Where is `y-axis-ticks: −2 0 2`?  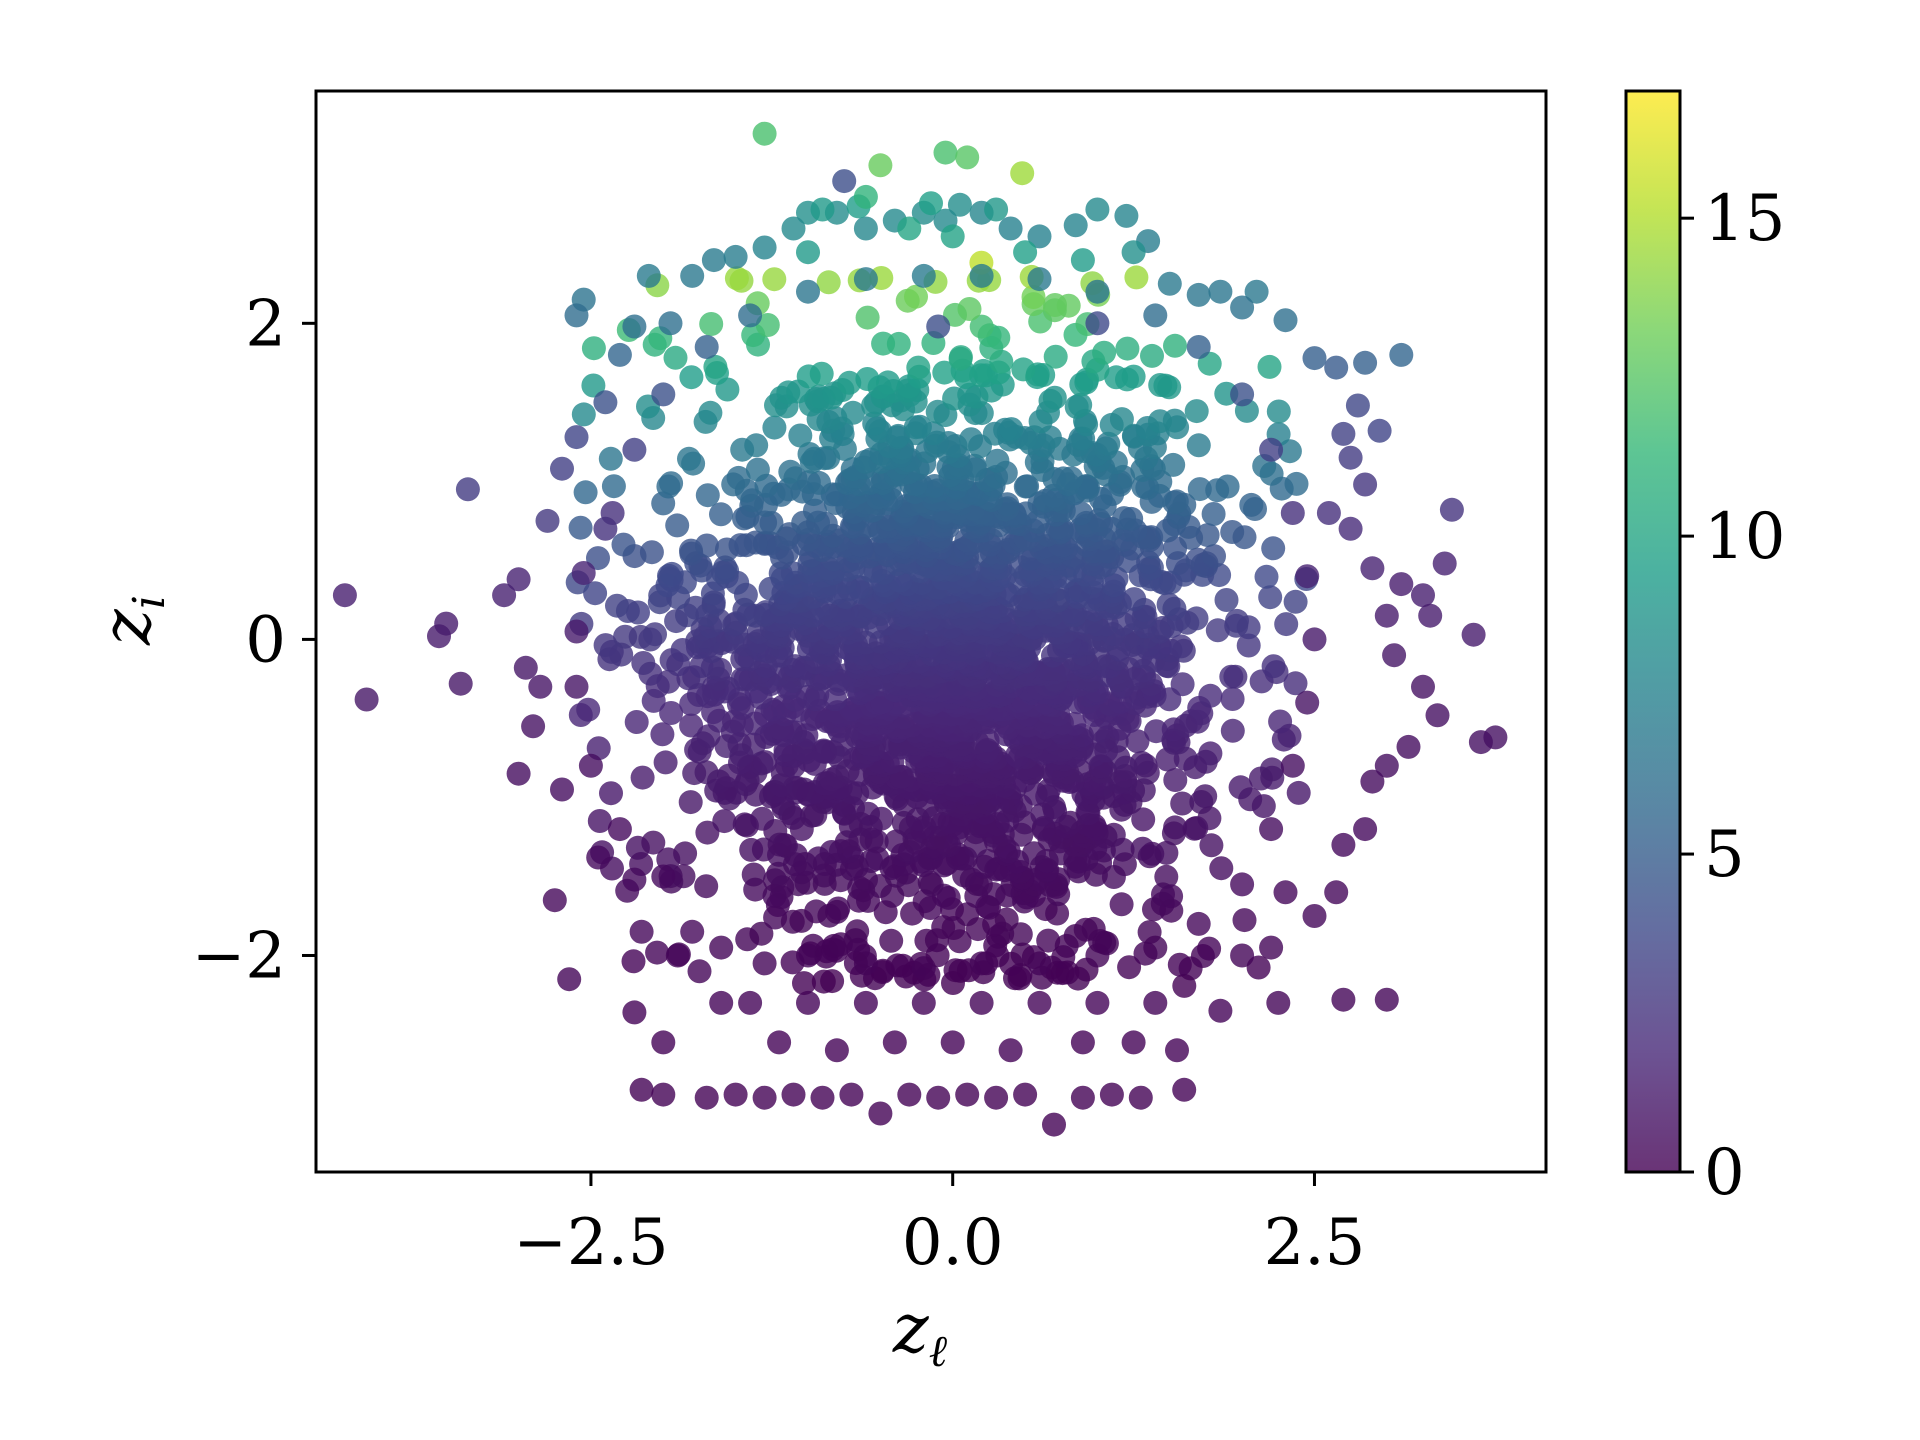 y-axis-ticks: −2 0 2 is located at coordinates (254, 640).